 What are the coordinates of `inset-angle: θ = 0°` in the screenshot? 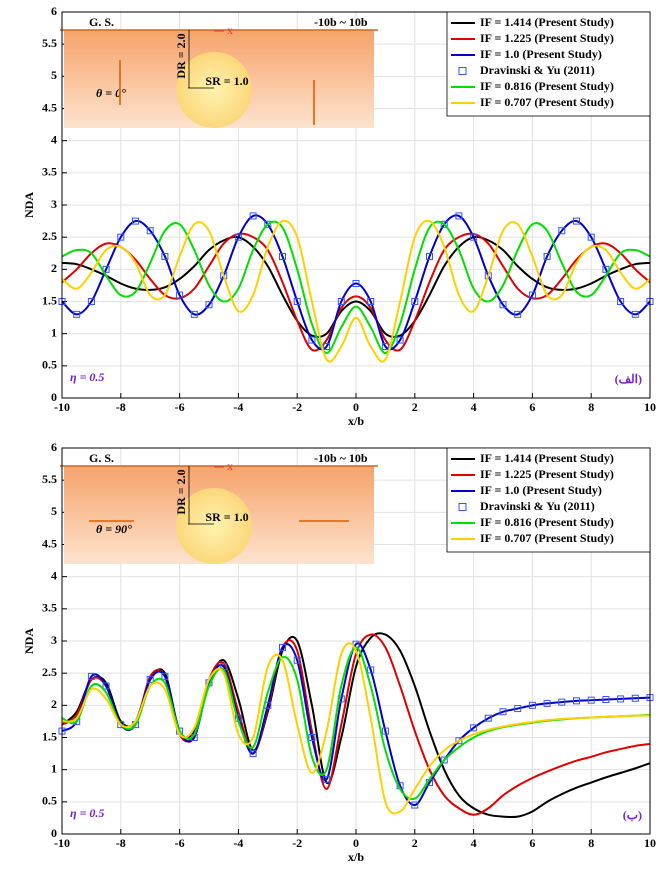 It's located at (111, 93).